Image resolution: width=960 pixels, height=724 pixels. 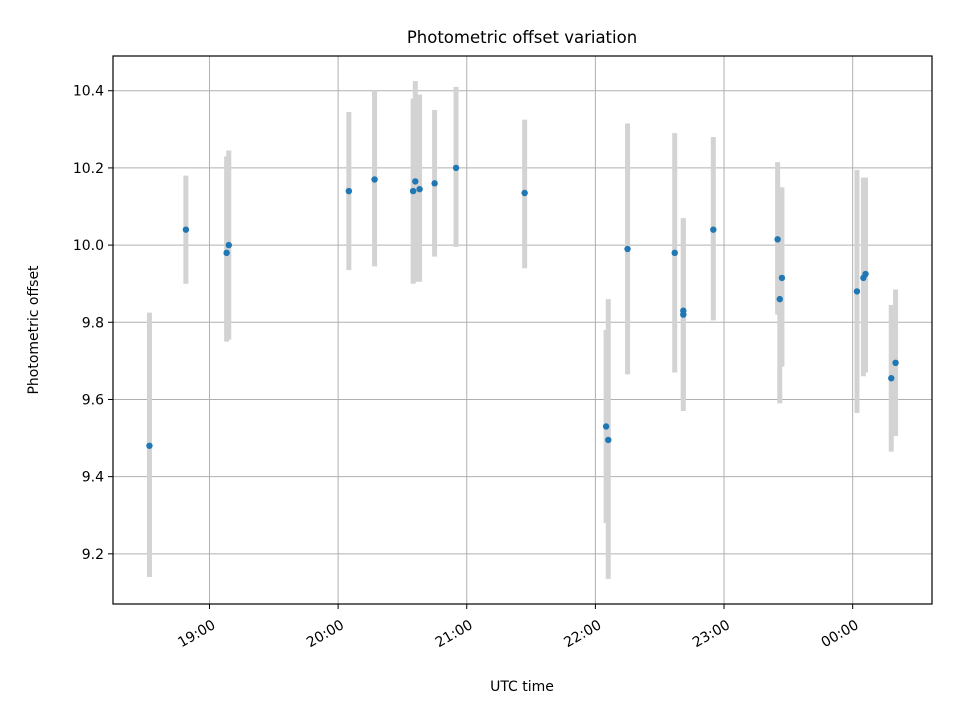 I want to click on y-tick-label: 9.8, so click(x=93, y=323).